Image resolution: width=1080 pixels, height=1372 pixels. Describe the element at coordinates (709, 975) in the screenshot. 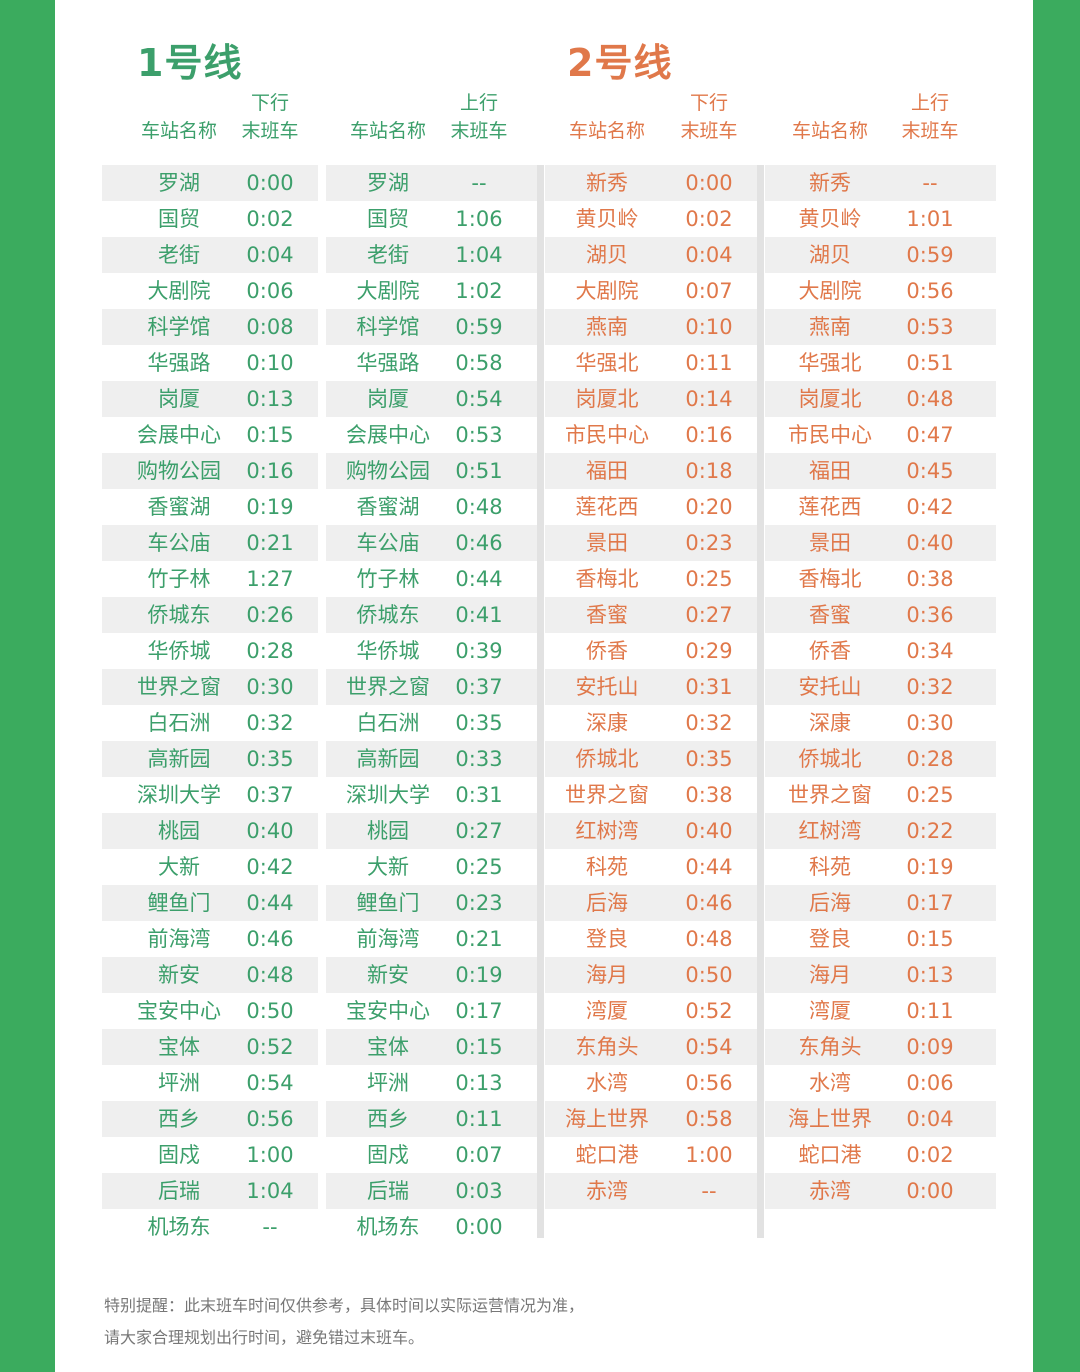

I see `last-train-time: 0:50` at that location.